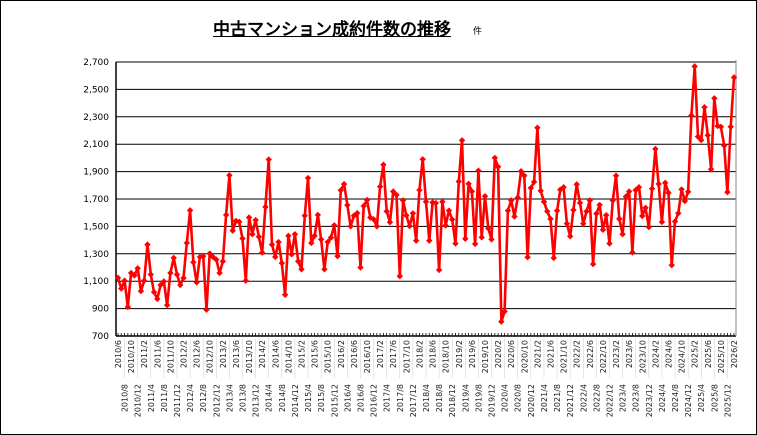 The image size is (757, 435). Describe the element at coordinates (96, 118) in the screenshot. I see `y-tick-label: 2,300` at that location.